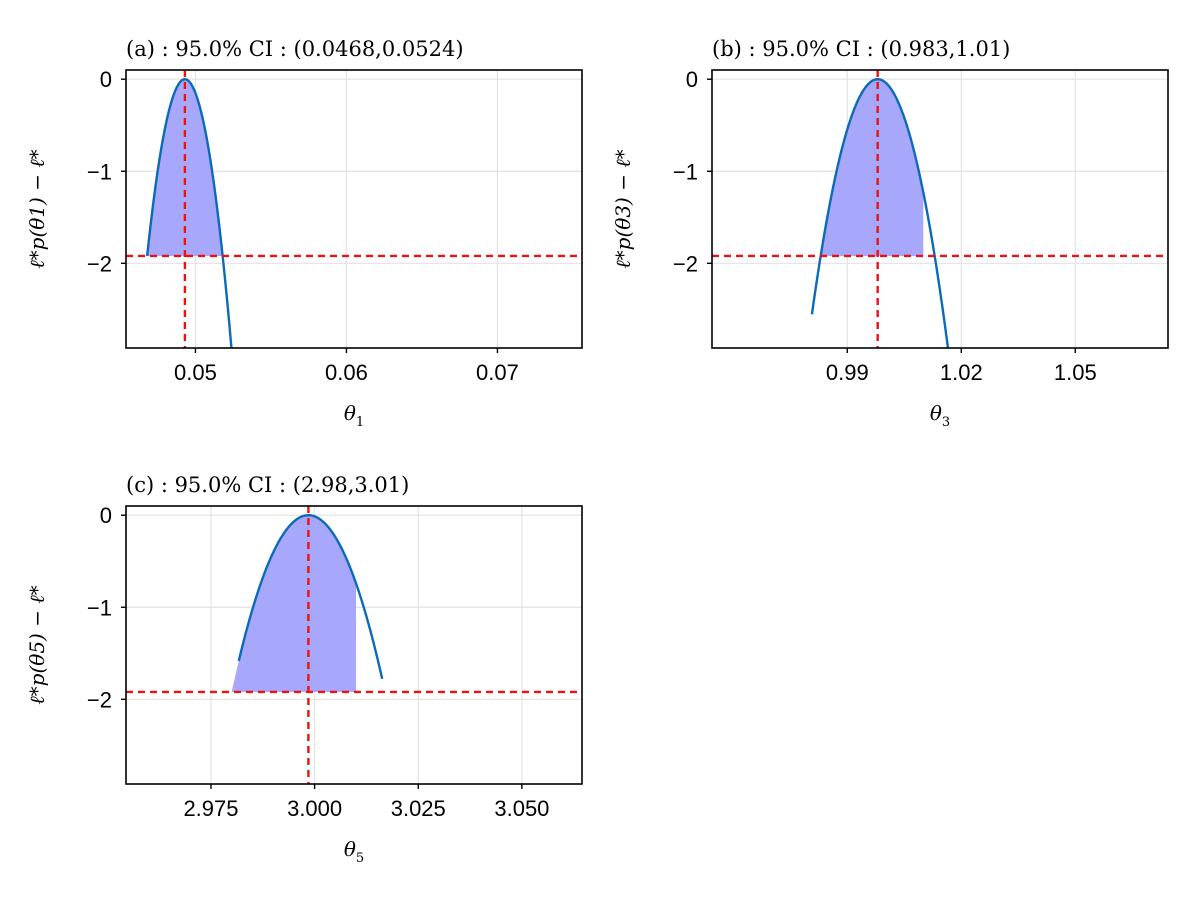 Image resolution: width=1200 pixels, height=900 pixels. What do you see at coordinates (521, 808) in the screenshot?
I see `x-tick-label: 3.050` at bounding box center [521, 808].